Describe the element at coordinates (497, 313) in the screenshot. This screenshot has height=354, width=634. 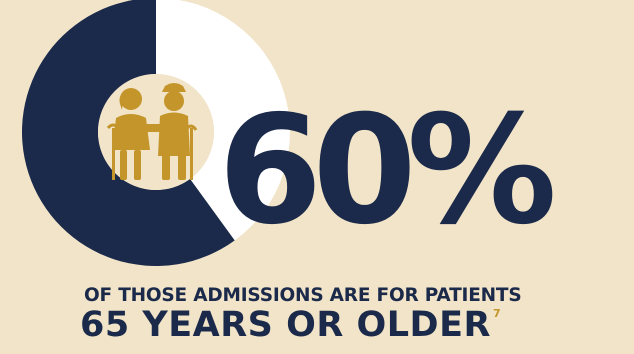
I see `footnote-marker: 7` at that location.